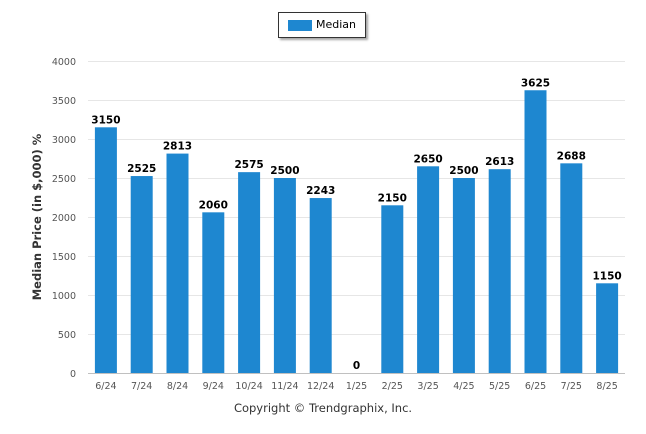 This screenshot has height=434, width=646. Describe the element at coordinates (141, 169) in the screenshot. I see `bar-value-label: 2525` at that location.